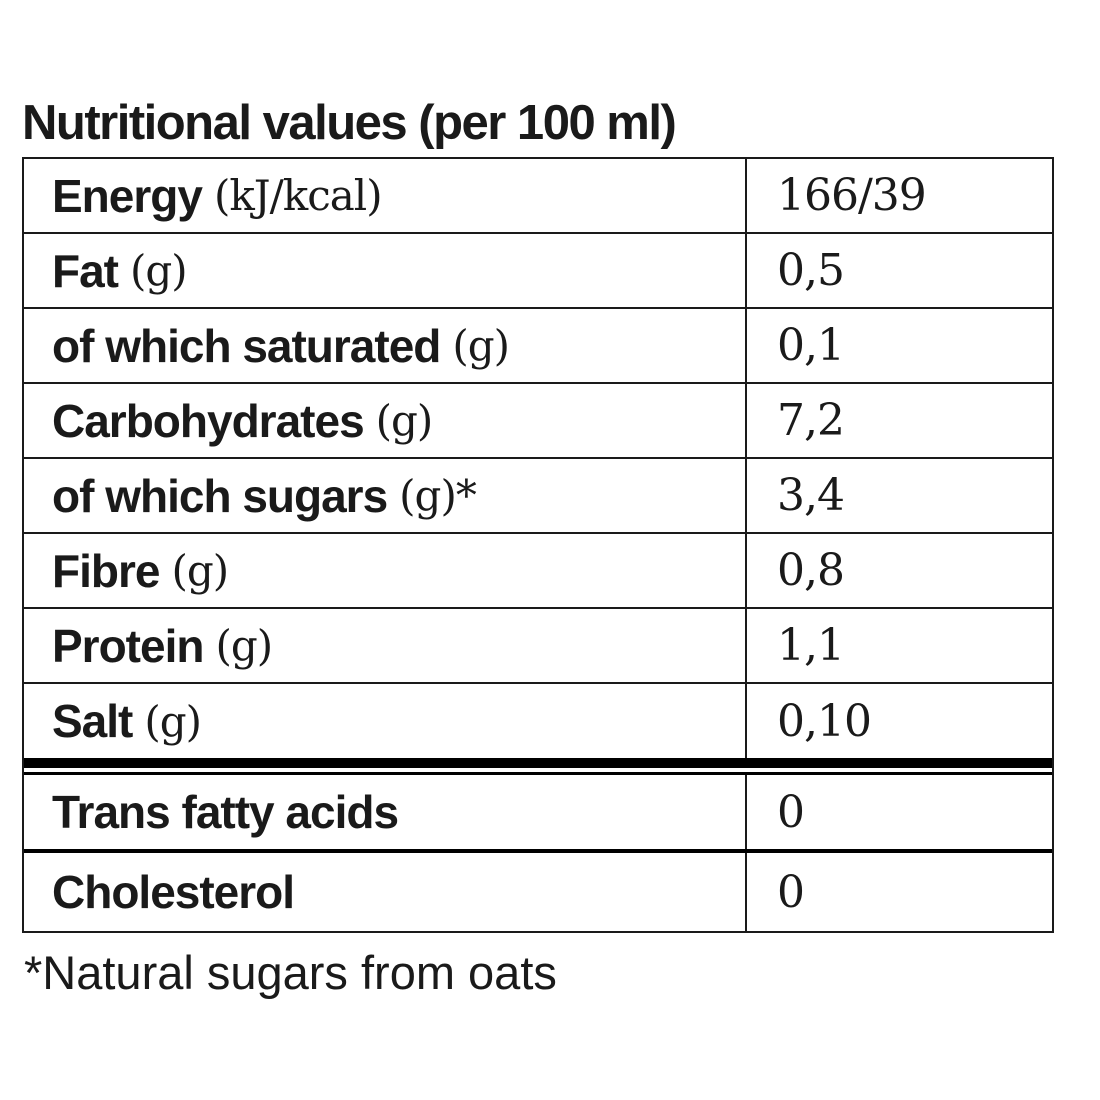  What do you see at coordinates (811, 570) in the screenshot?
I see `nutrient-value: 0,8` at bounding box center [811, 570].